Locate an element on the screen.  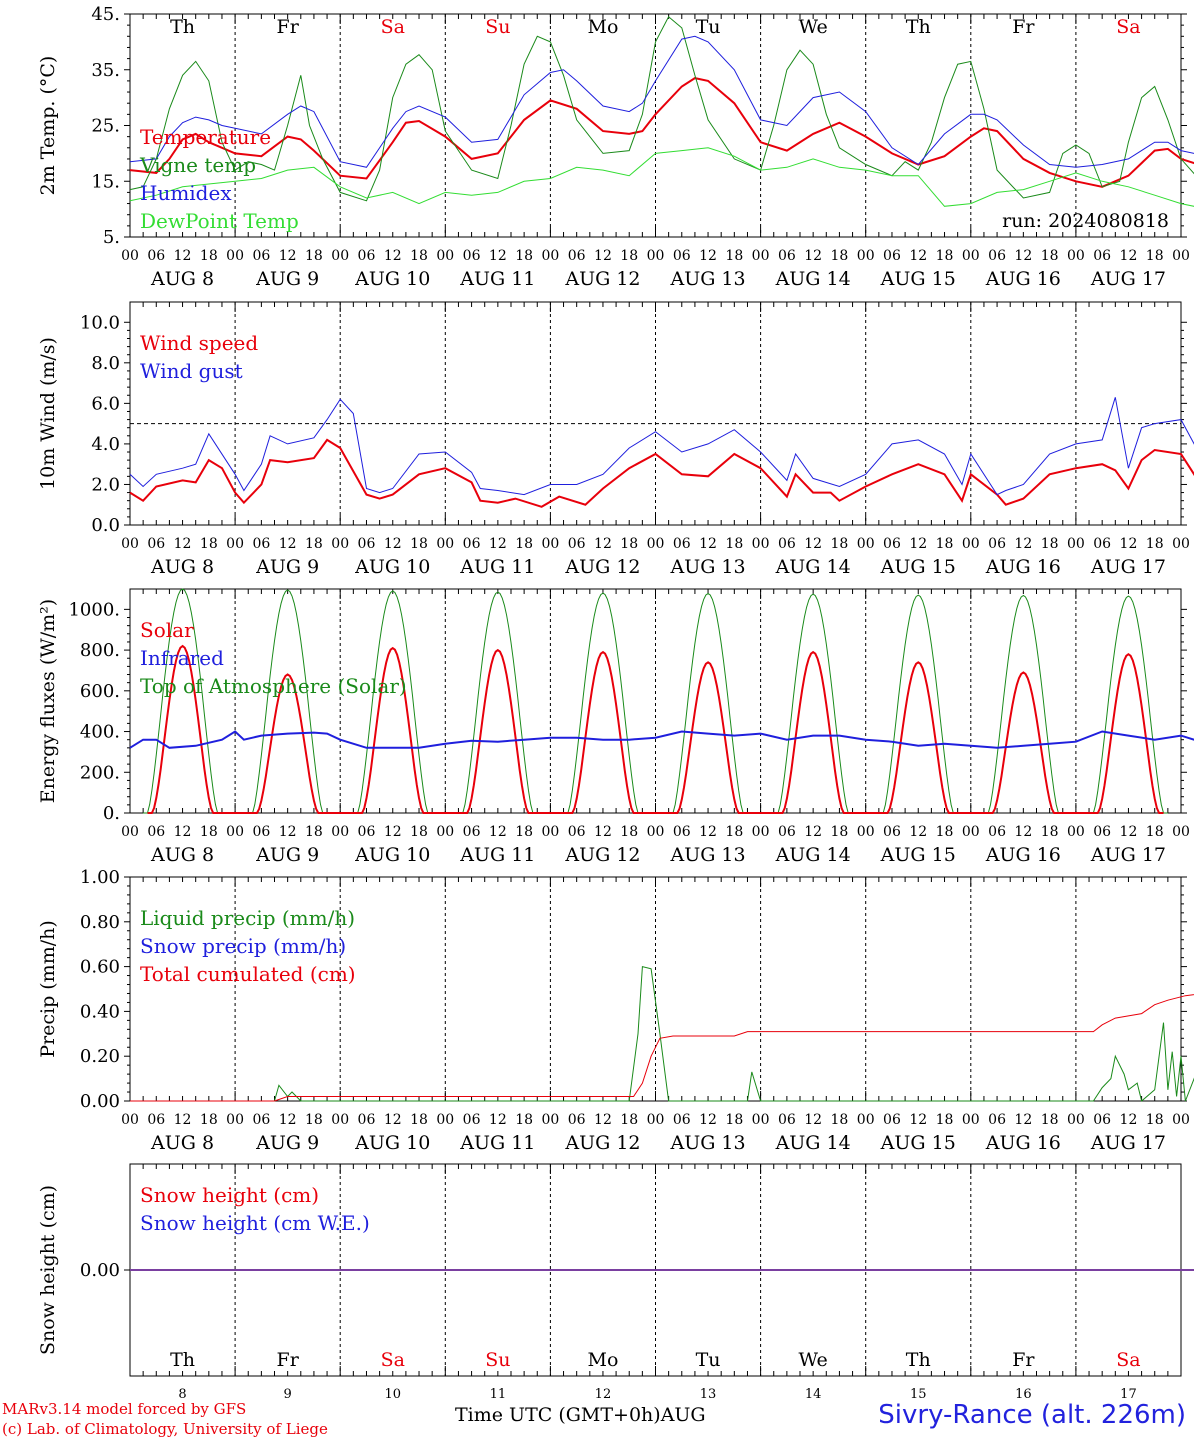
day-number: 9 is located at coordinates (288, 1394).